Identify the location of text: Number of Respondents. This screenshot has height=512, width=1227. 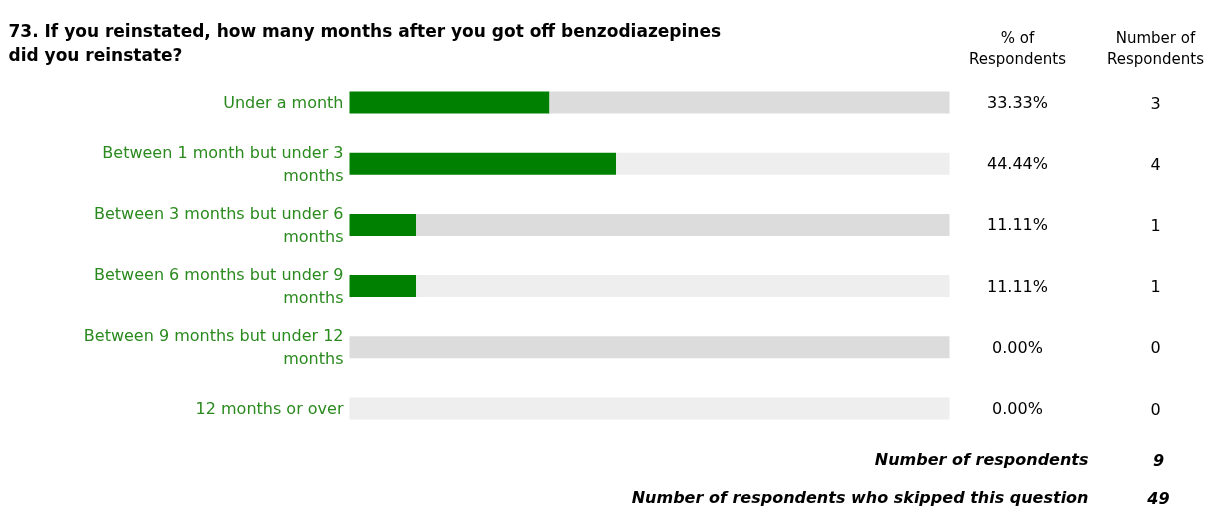
(1156, 48).